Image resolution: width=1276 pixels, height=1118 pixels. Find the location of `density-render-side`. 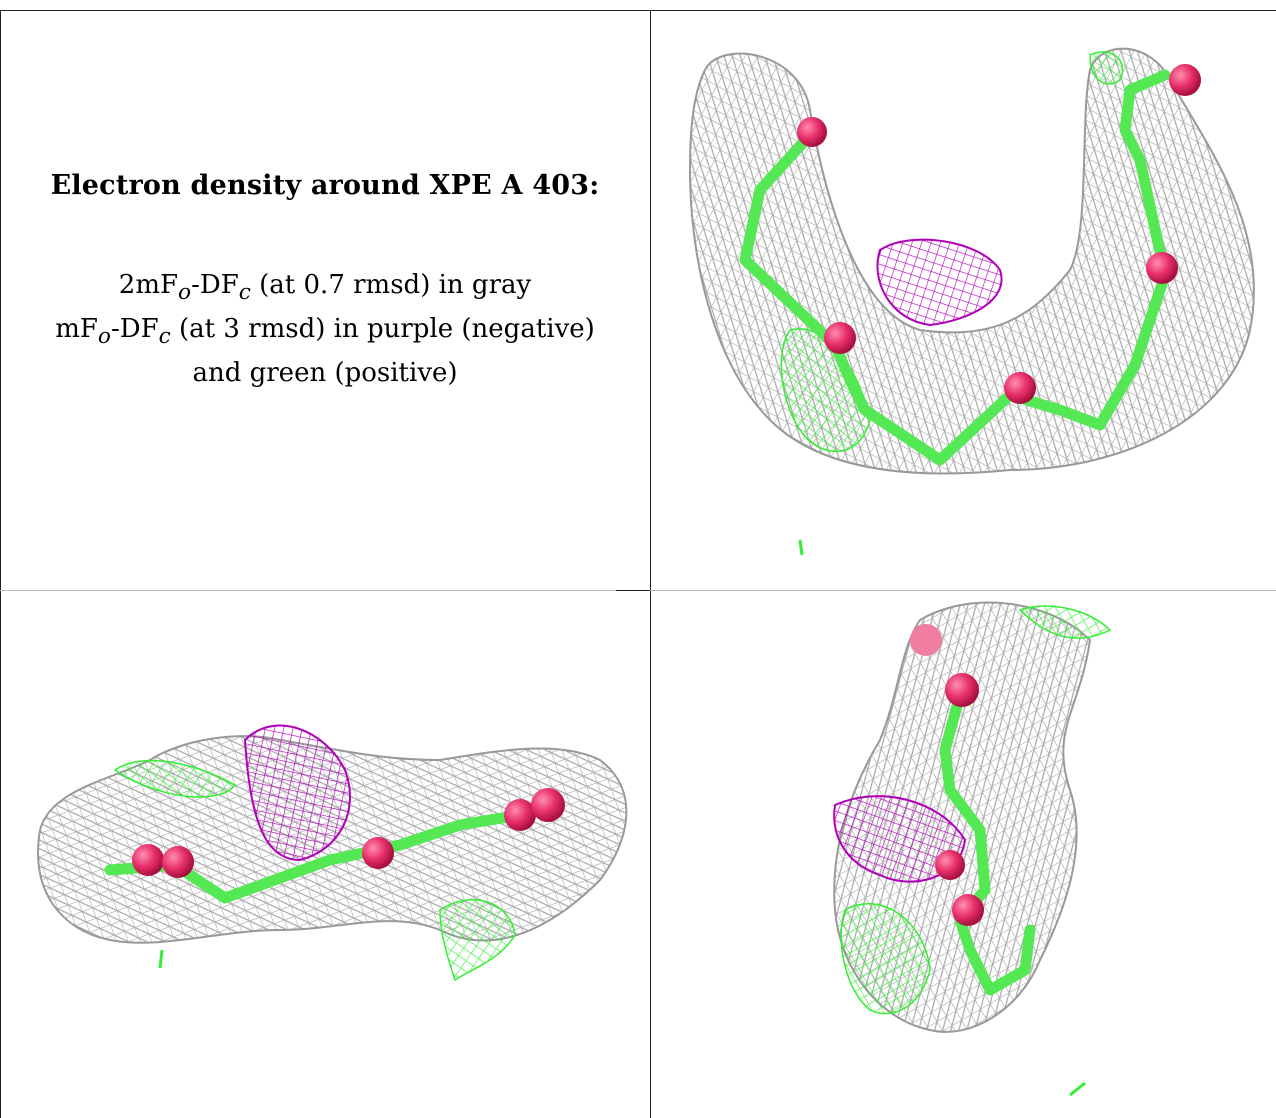

density-render-side is located at coordinates (332, 853).